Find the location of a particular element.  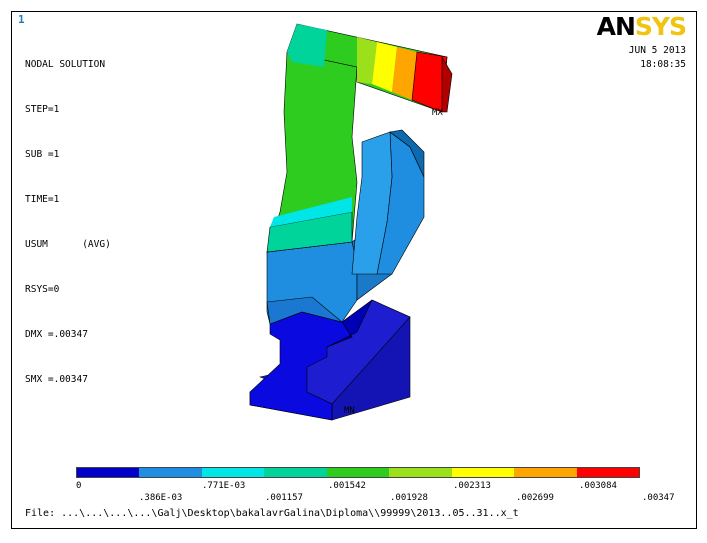

arm-band-teal is located at coordinates (307, 45).